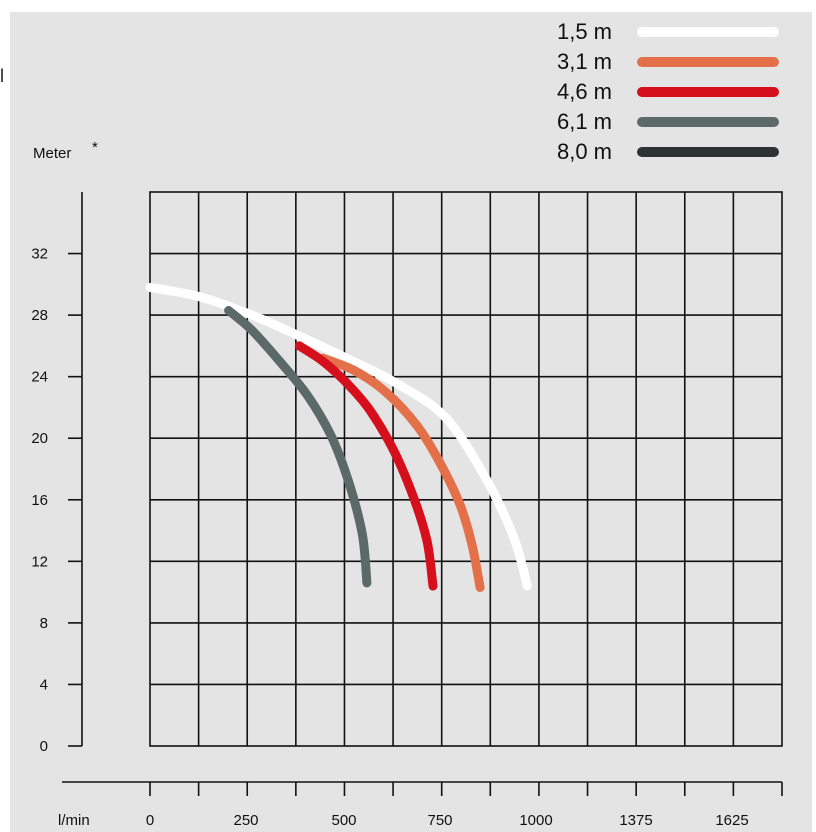 The width and height of the screenshot is (816, 832). I want to click on legend-label: 6,1 m, so click(584, 121).